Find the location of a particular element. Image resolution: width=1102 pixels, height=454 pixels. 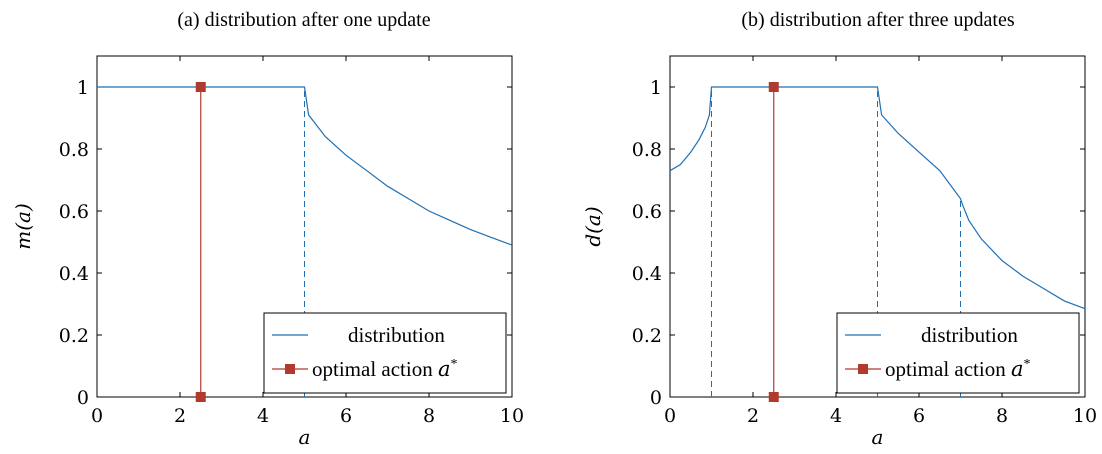

y-axis-label: d(a) is located at coordinates (593, 226).